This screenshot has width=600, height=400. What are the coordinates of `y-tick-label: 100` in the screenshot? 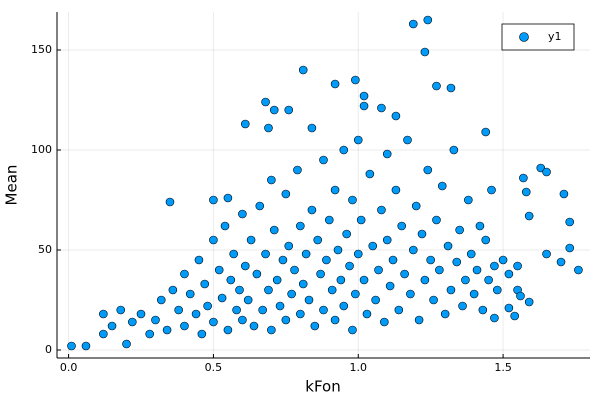 It's located at (41, 149).